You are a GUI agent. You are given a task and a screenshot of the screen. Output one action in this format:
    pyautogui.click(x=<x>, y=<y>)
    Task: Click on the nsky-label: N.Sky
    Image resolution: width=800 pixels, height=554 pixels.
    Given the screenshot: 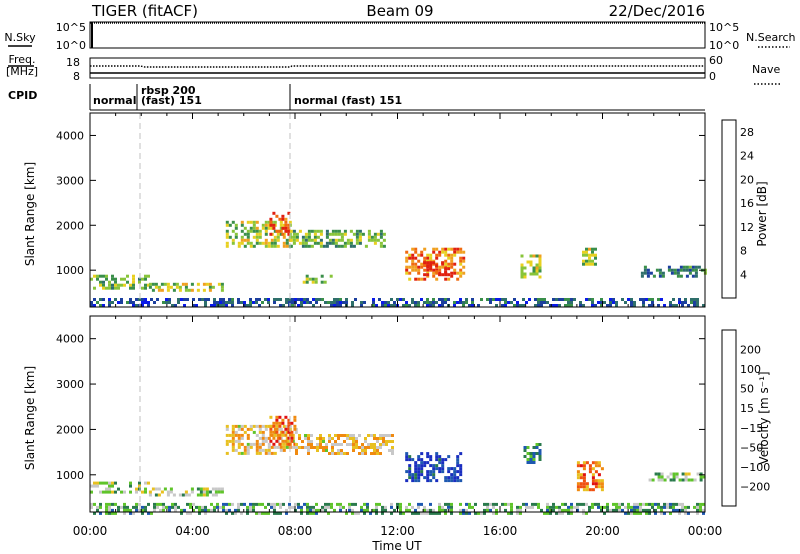 What is the action you would take?
    pyautogui.click(x=20, y=37)
    